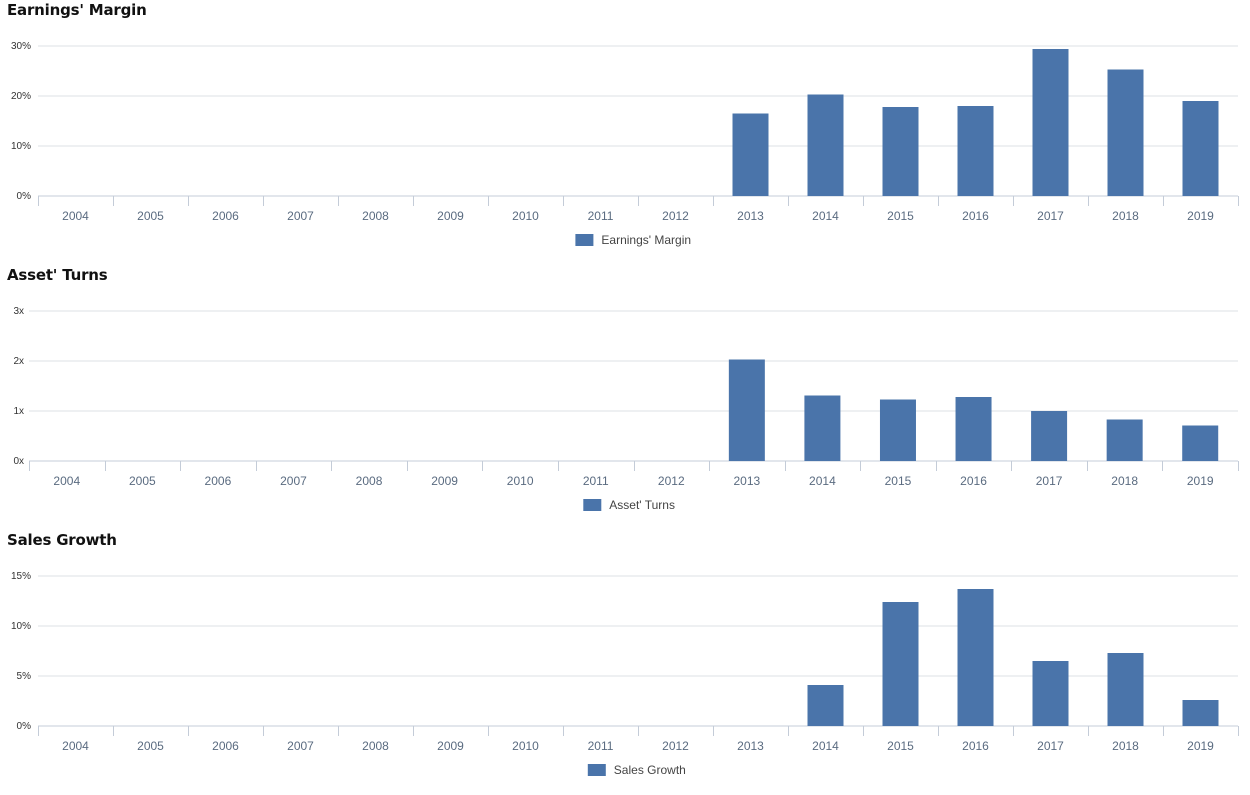 This screenshot has height=795, width=1250. Describe the element at coordinates (1200, 746) in the screenshot. I see `sales-growth-category-label: 2019` at that location.